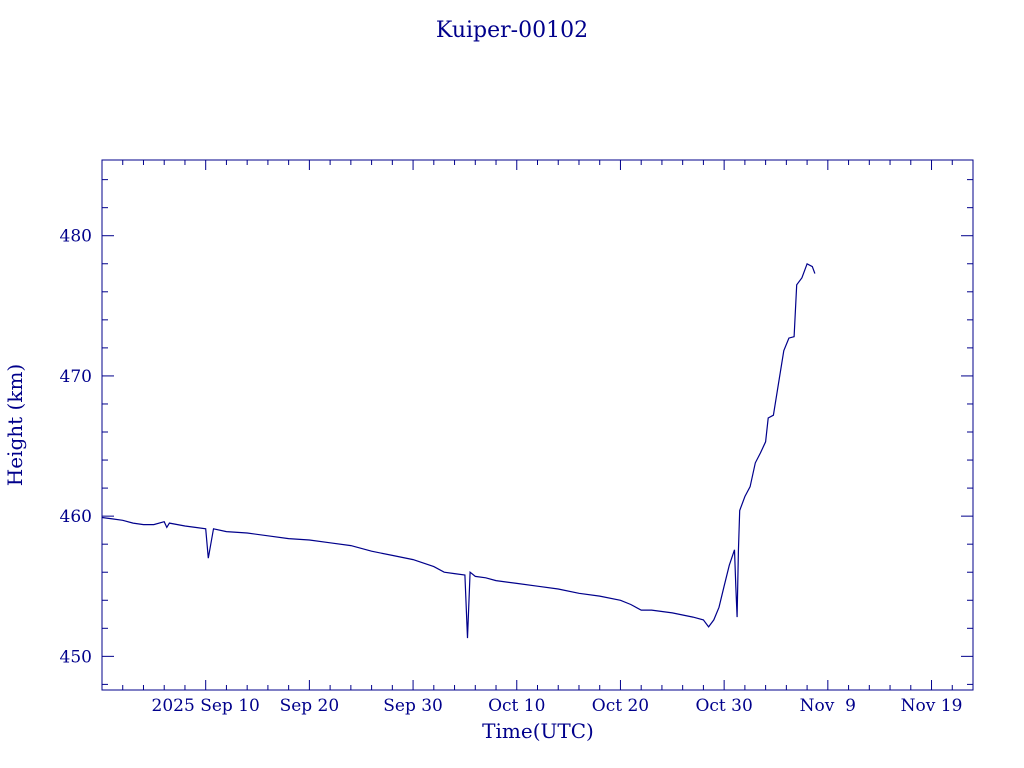 The image size is (1024, 768). I want to click on x-tick-label: Sep 20, so click(310, 706).